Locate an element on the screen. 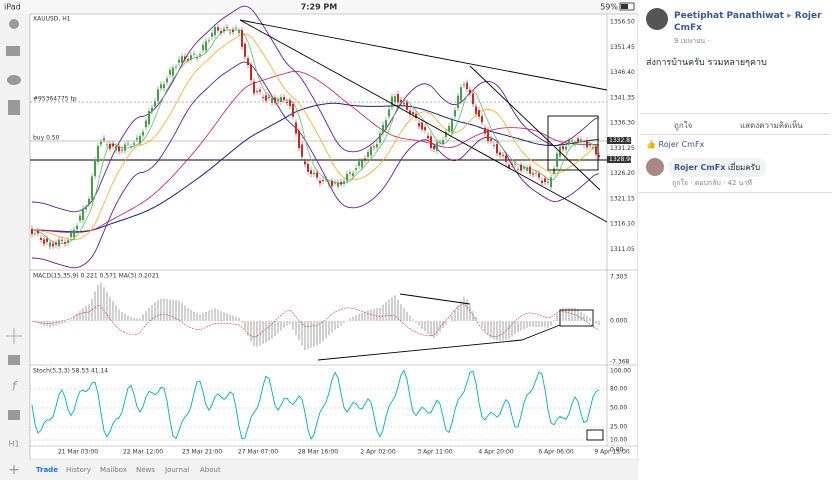 The height and width of the screenshot is (480, 832). stoch-axis: 0.00 is located at coordinates (617, 450).